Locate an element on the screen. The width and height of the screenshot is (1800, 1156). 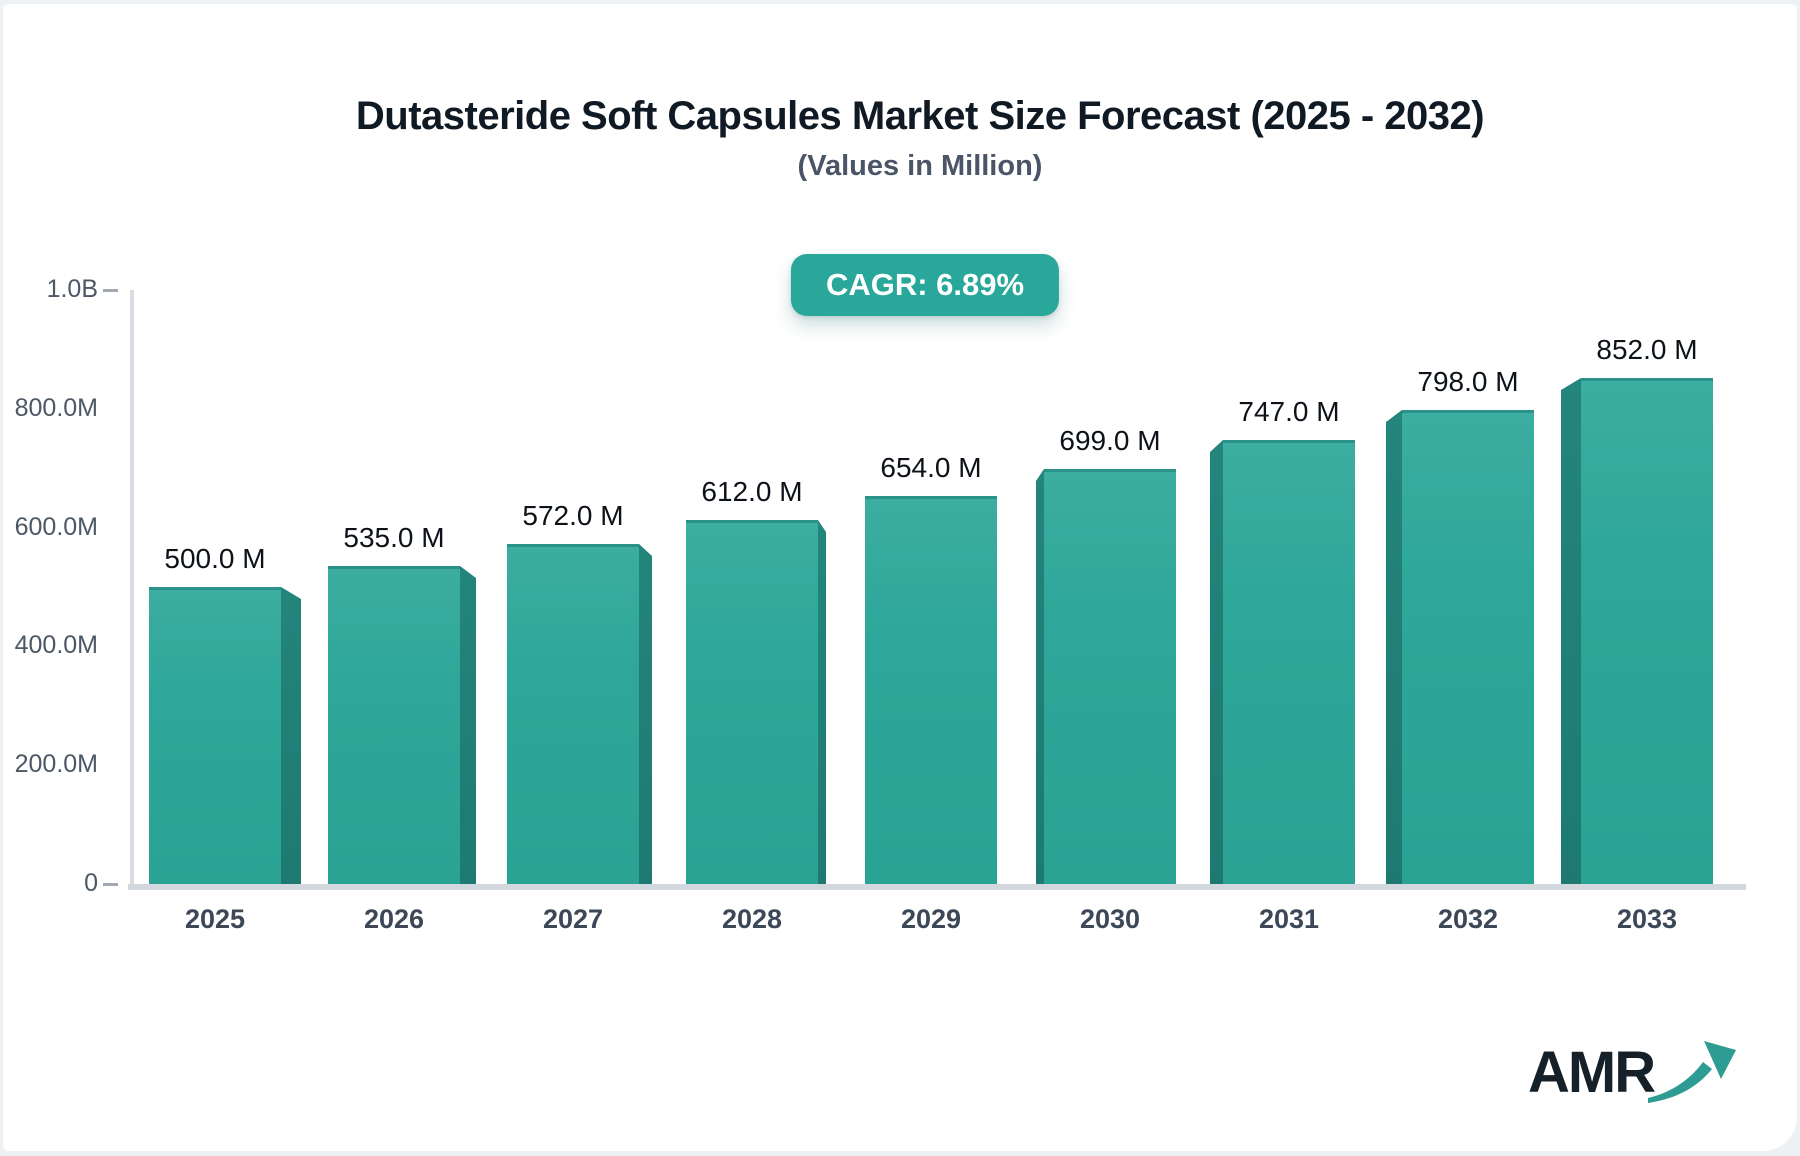
bar-group-2025: 500.0 M 2025 is located at coordinates (222, 738).